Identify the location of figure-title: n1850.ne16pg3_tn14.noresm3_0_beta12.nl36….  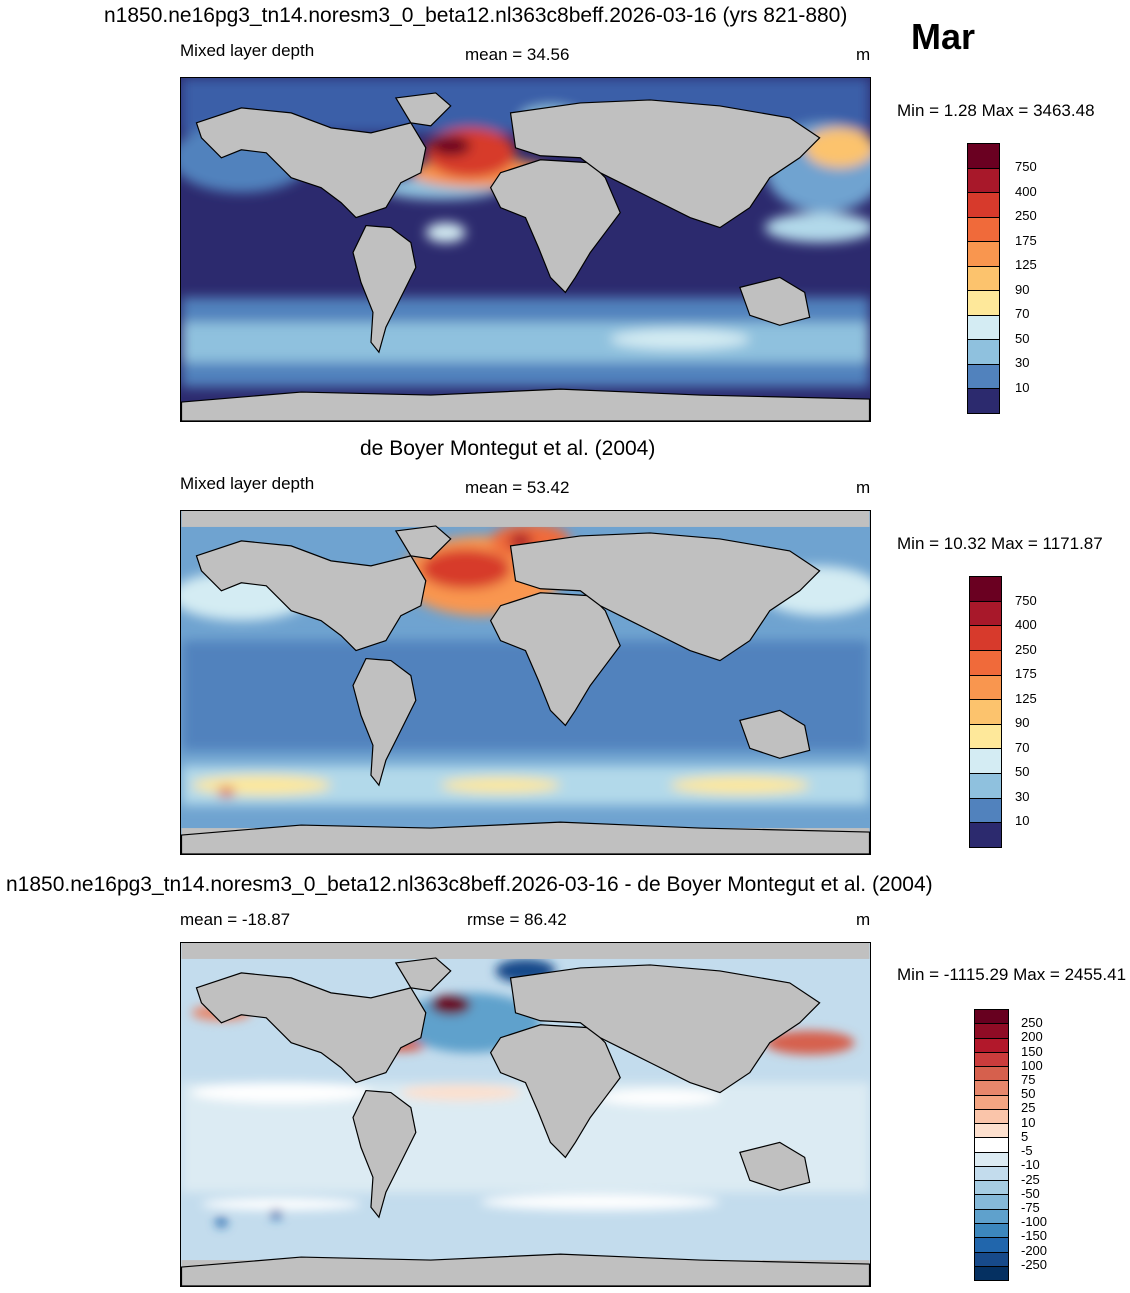
(476, 15).